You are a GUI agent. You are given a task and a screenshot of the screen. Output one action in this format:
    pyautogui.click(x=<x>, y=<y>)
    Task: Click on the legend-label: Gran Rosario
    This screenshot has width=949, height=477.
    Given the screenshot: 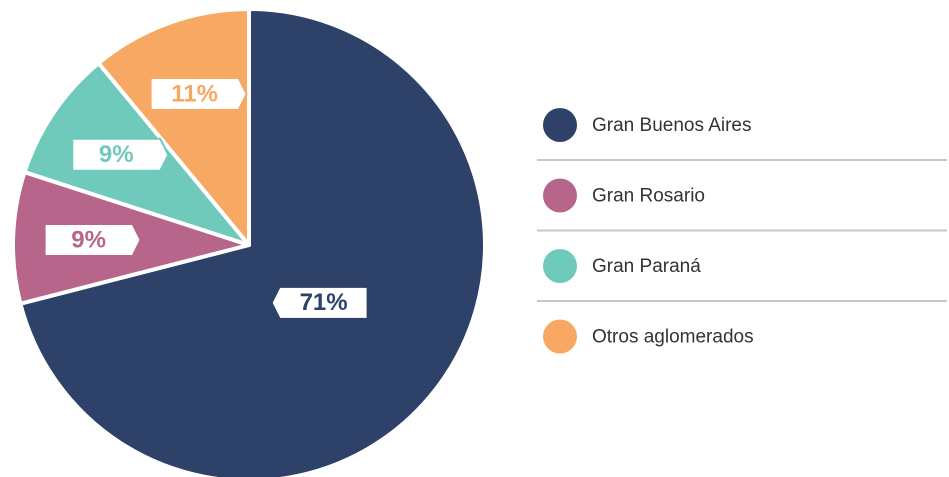 What is the action you would take?
    pyautogui.click(x=648, y=196)
    